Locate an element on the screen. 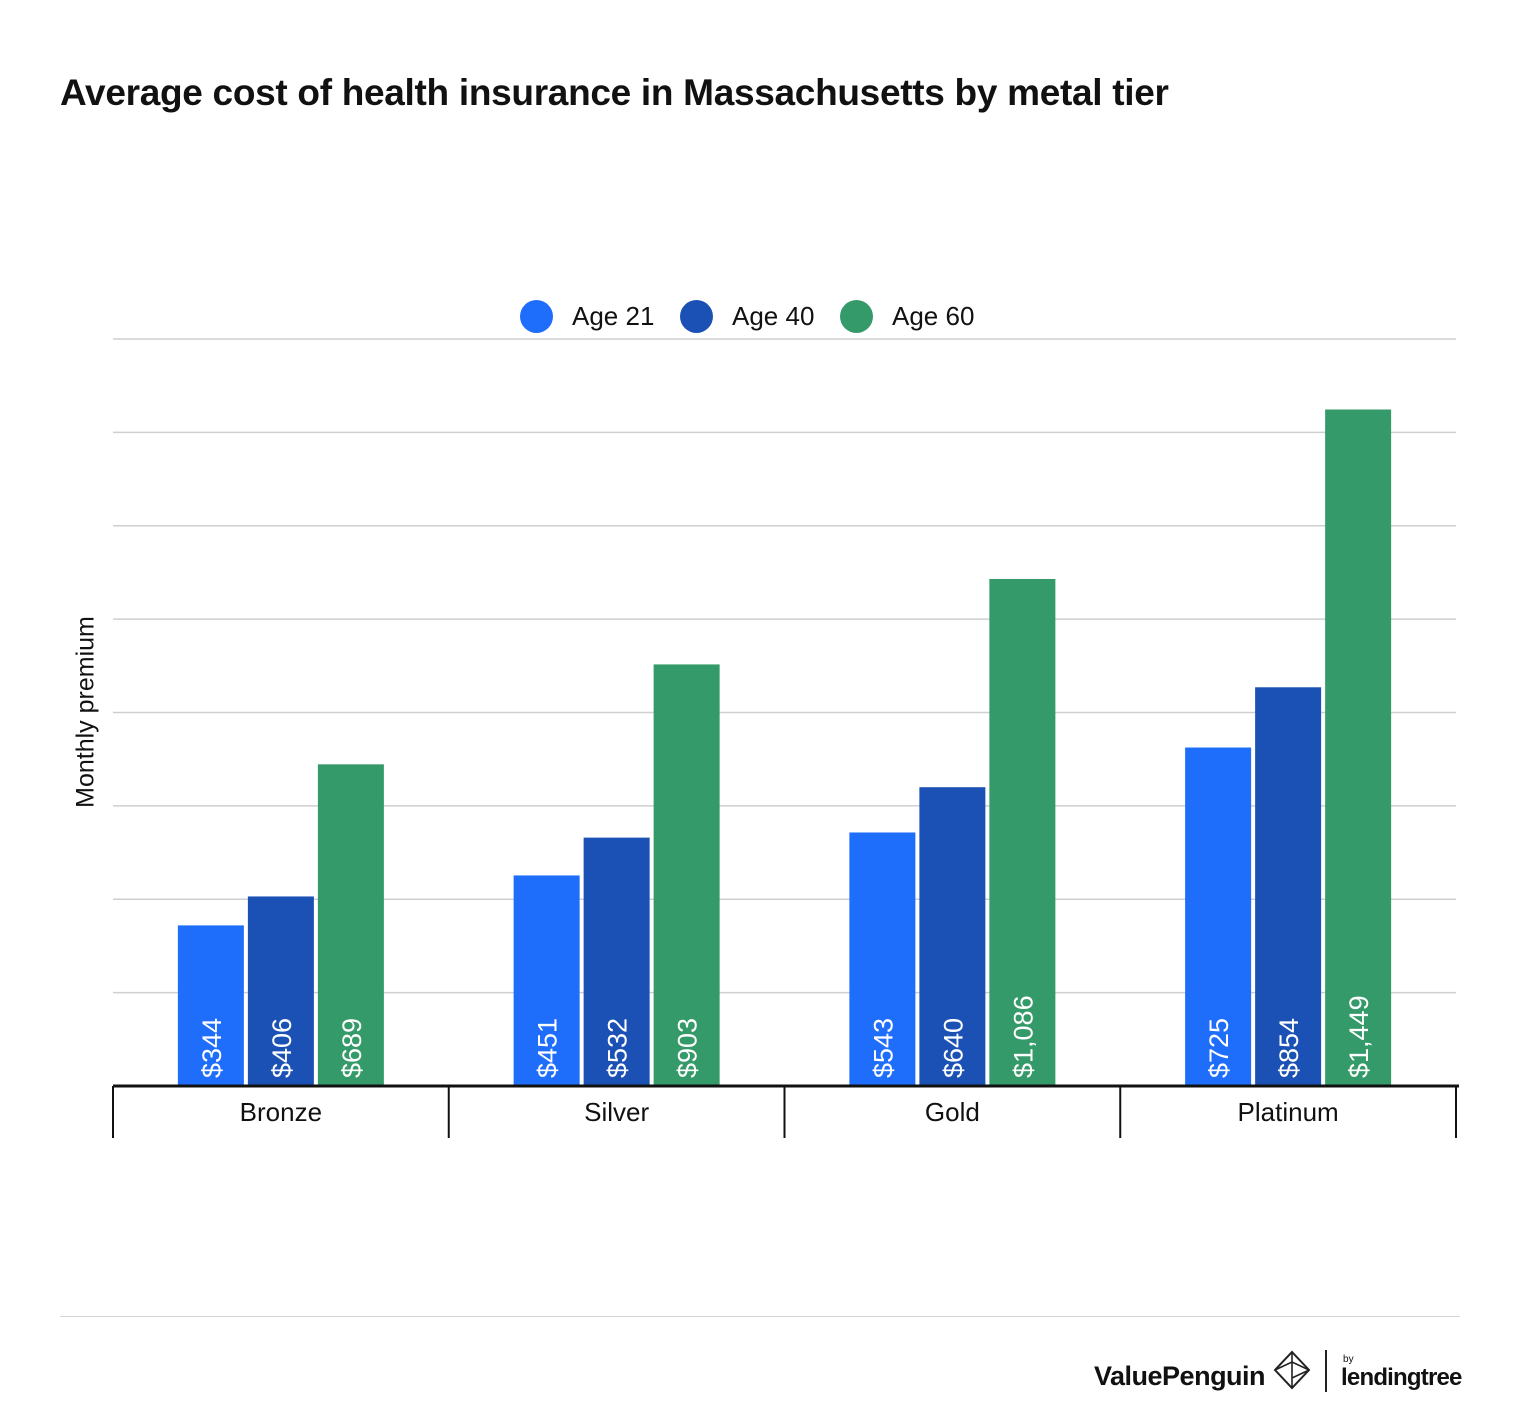 The image size is (1520, 1424). chart-legend: Age 21 Age 40 Age 60 is located at coordinates (760, 316).